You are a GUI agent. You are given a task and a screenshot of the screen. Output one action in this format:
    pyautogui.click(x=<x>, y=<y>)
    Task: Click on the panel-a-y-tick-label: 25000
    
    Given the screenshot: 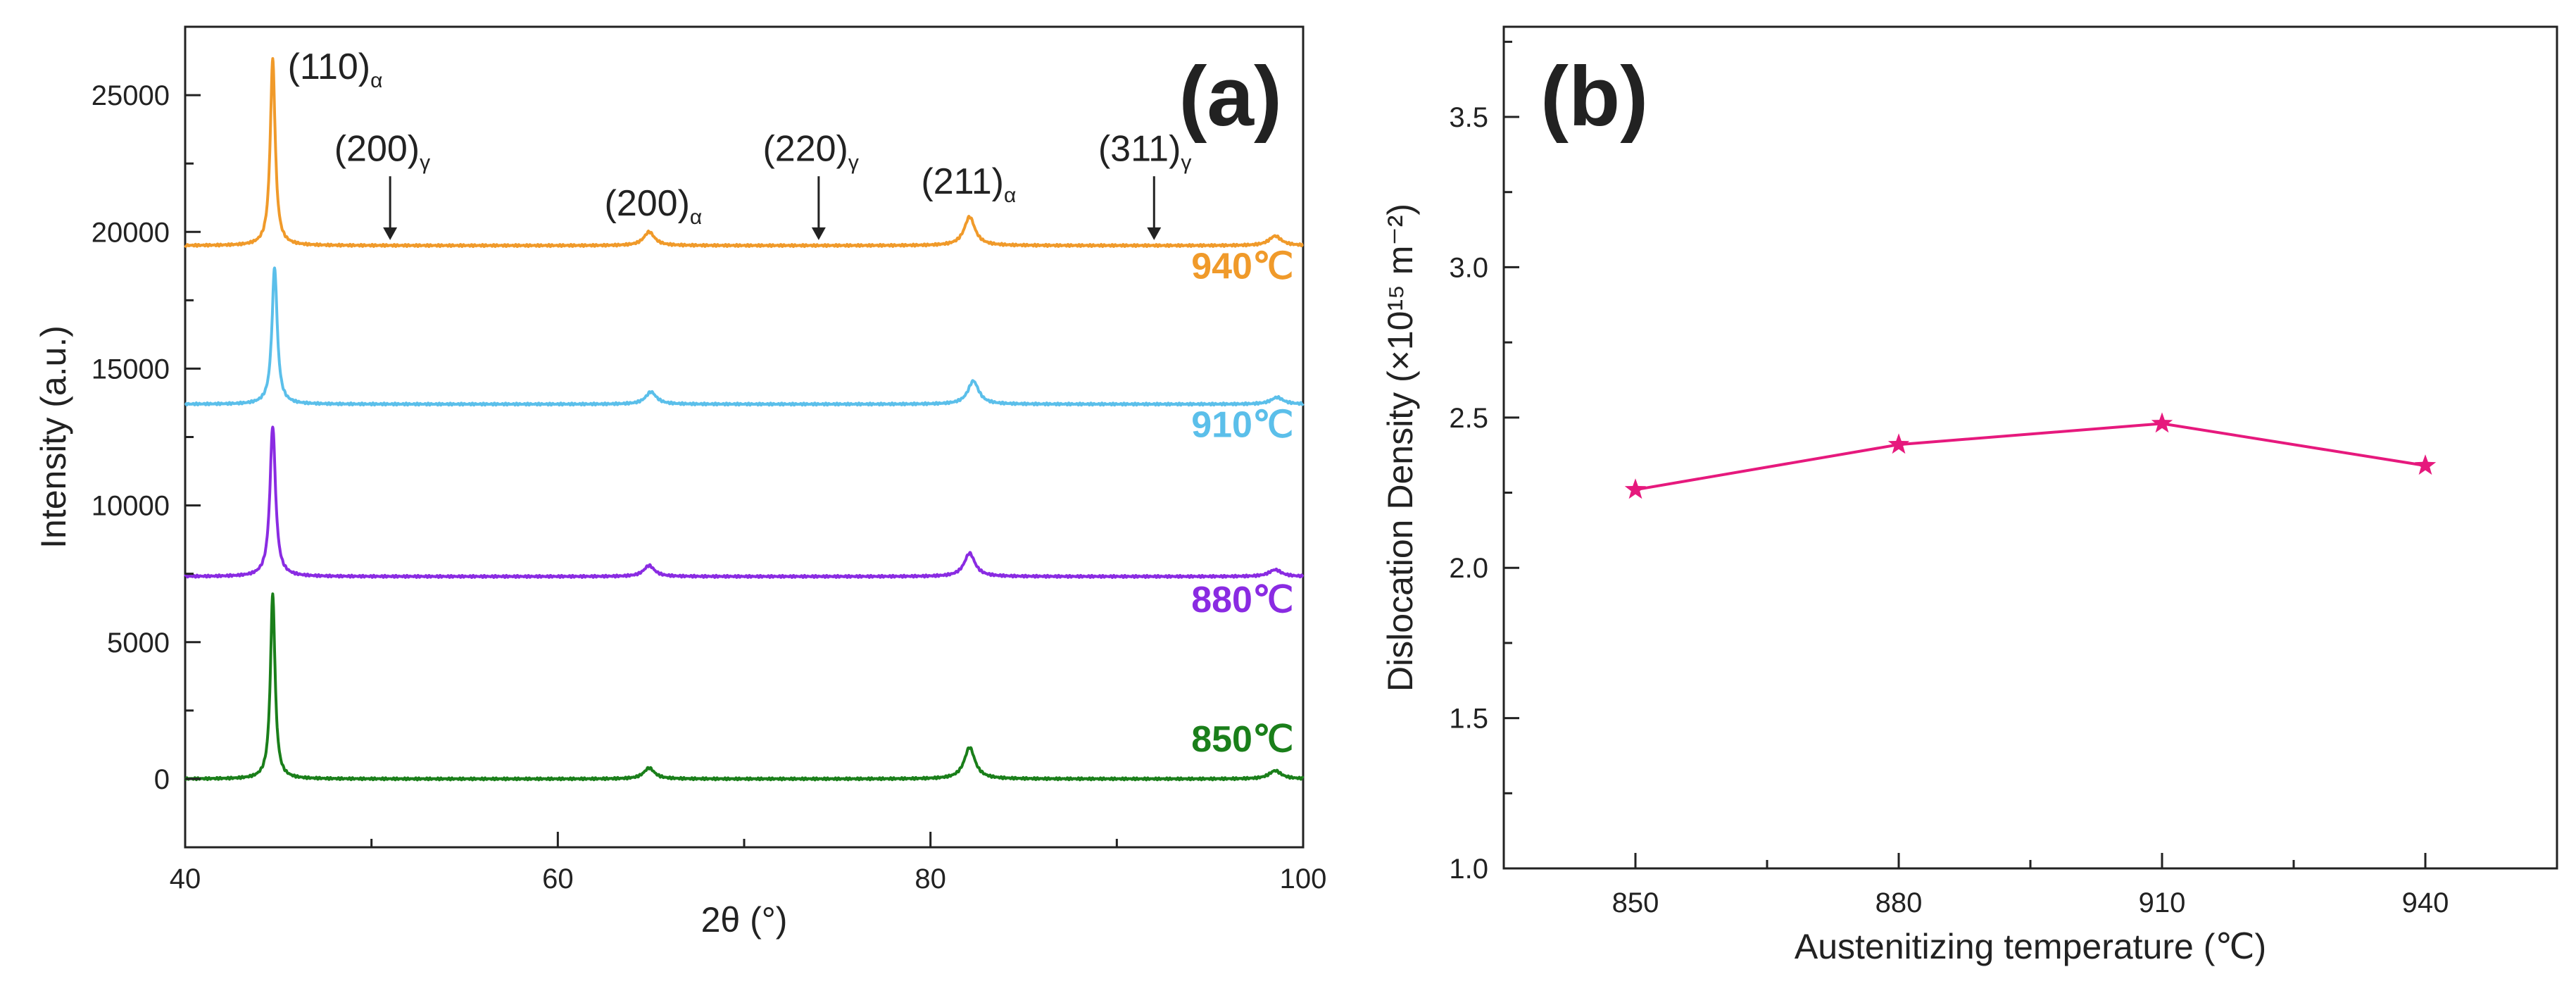 What is the action you would take?
    pyautogui.click(x=131, y=95)
    